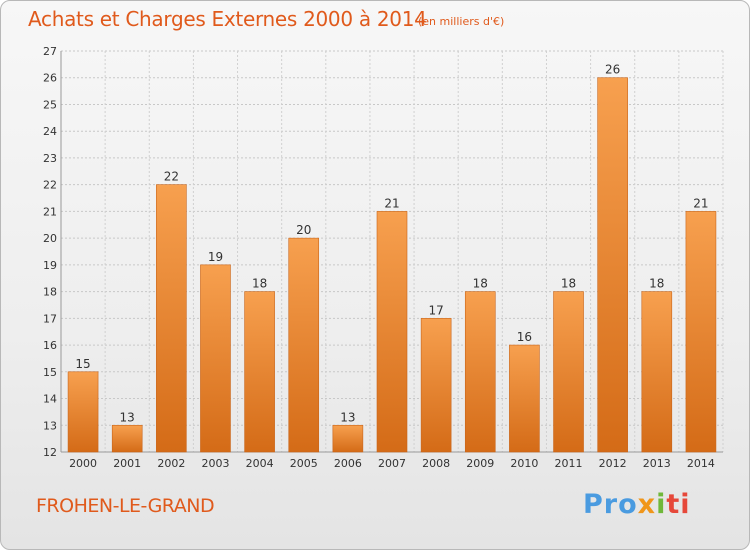 The width and height of the screenshot is (750, 550). What do you see at coordinates (215, 257) in the screenshot?
I see `bar-value-label: 19` at bounding box center [215, 257].